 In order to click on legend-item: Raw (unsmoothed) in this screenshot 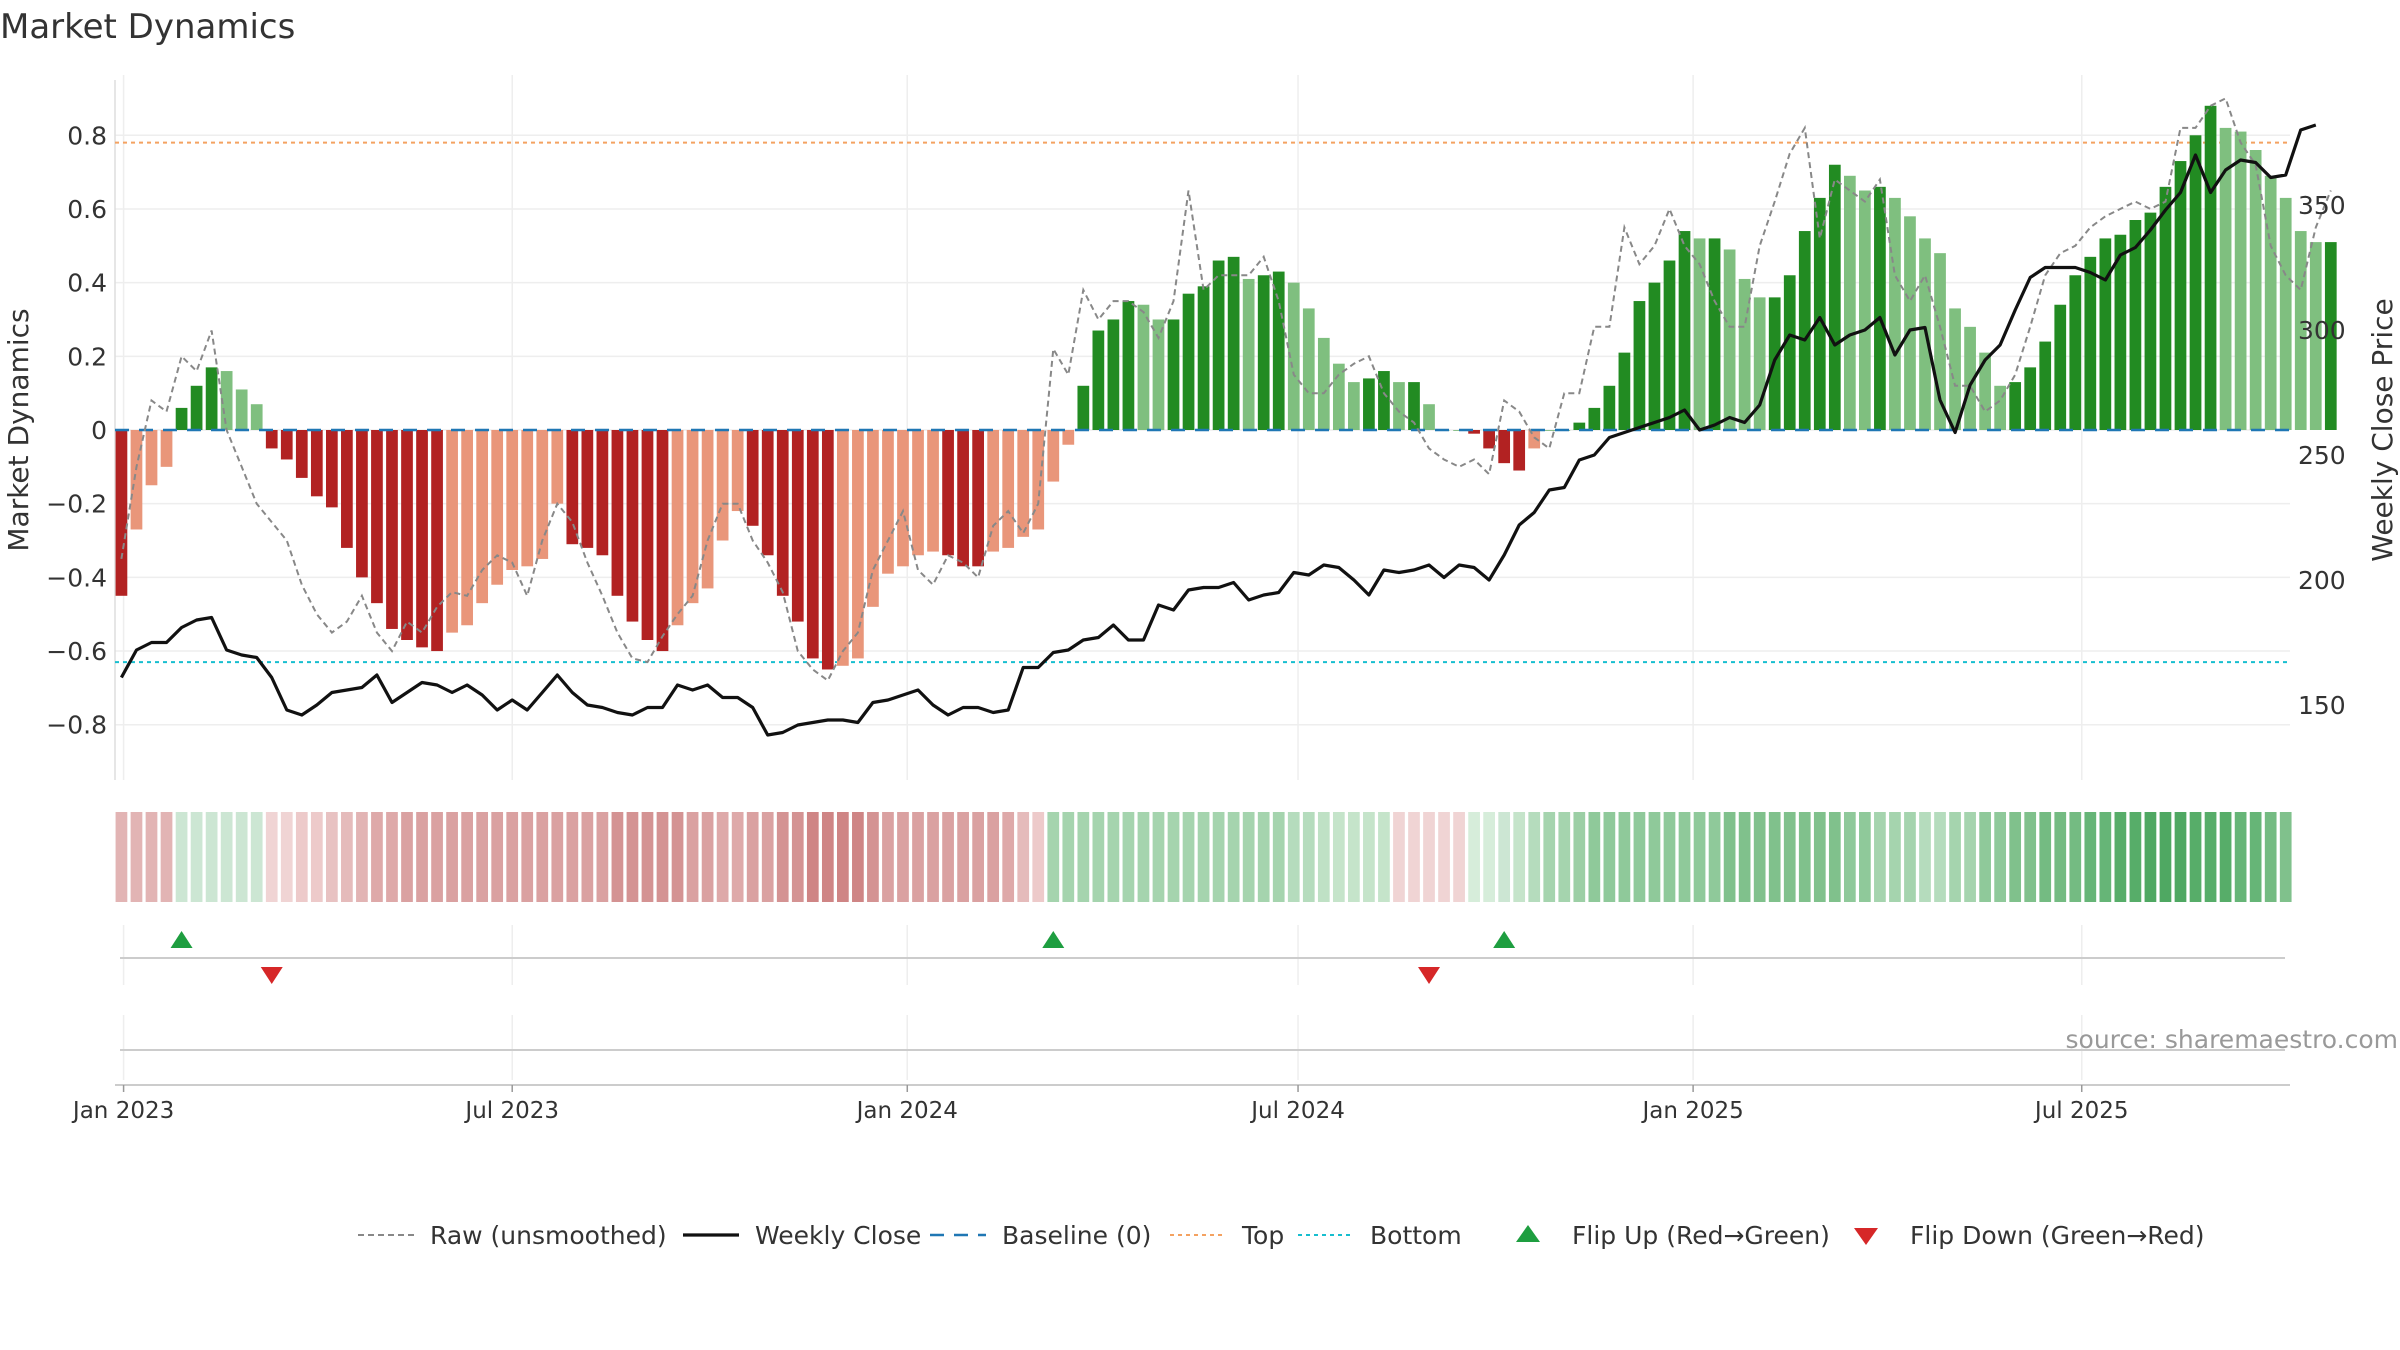, I will do `click(512, 1235)`.